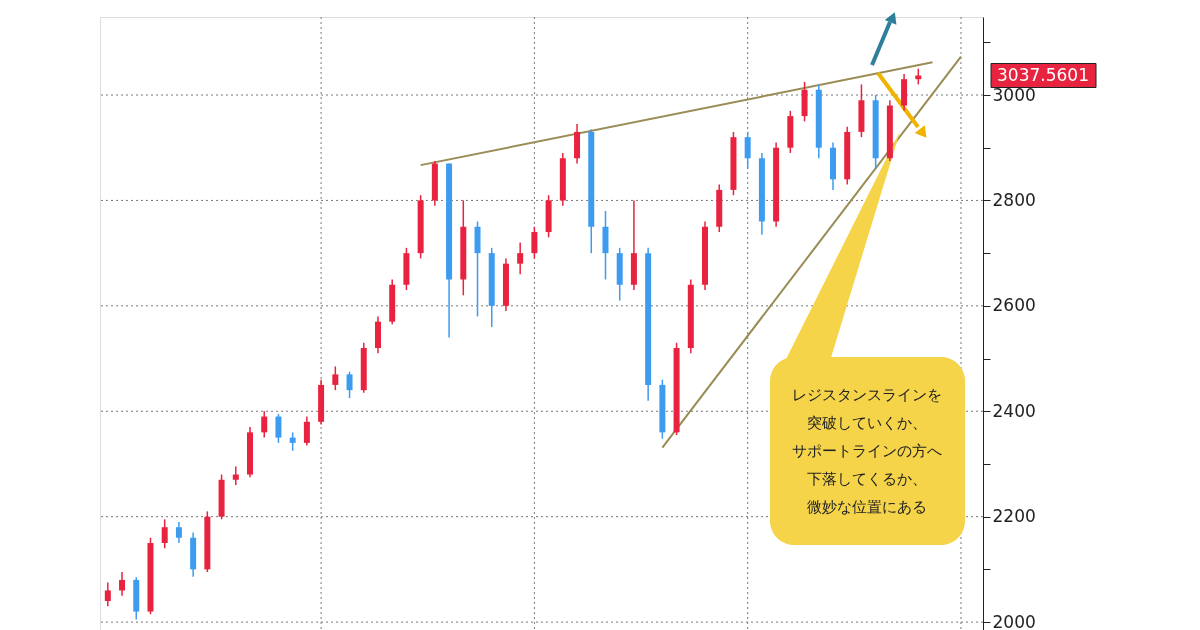 The width and height of the screenshot is (1200, 630). Describe the element at coordinates (1043, 74) in the screenshot. I see `text: 3037.5601` at that location.